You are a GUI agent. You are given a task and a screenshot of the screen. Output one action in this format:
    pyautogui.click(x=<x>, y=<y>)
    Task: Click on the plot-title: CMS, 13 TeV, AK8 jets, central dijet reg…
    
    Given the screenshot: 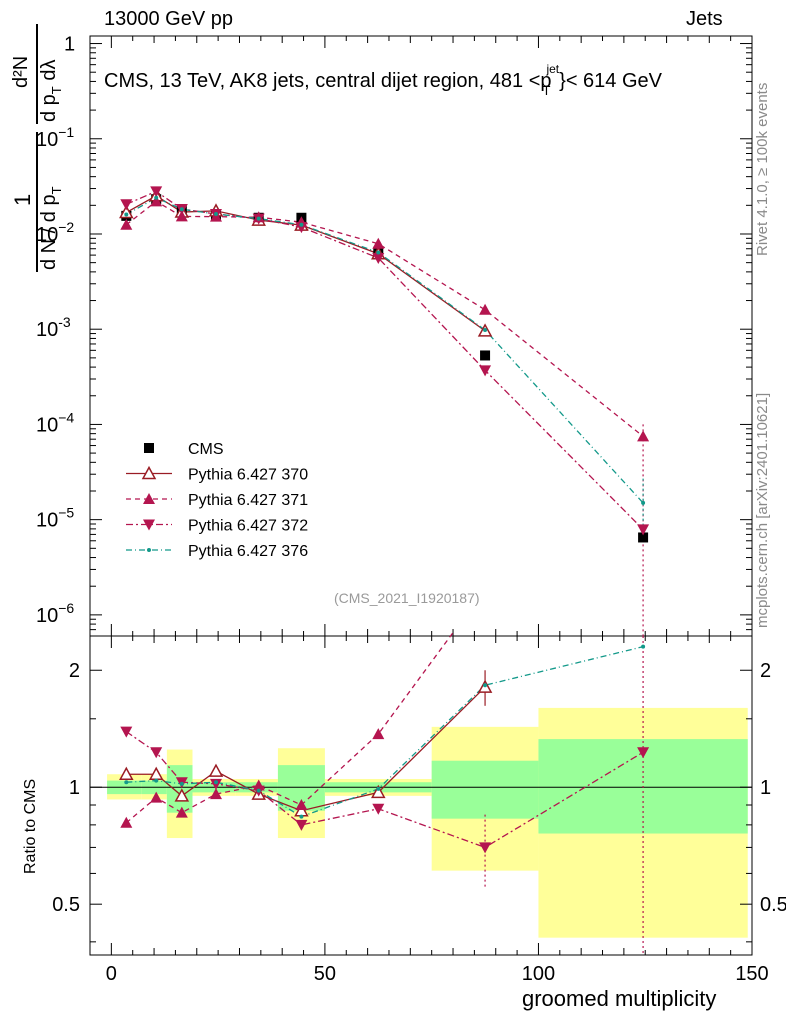 What is the action you would take?
    pyautogui.click(x=383, y=80)
    